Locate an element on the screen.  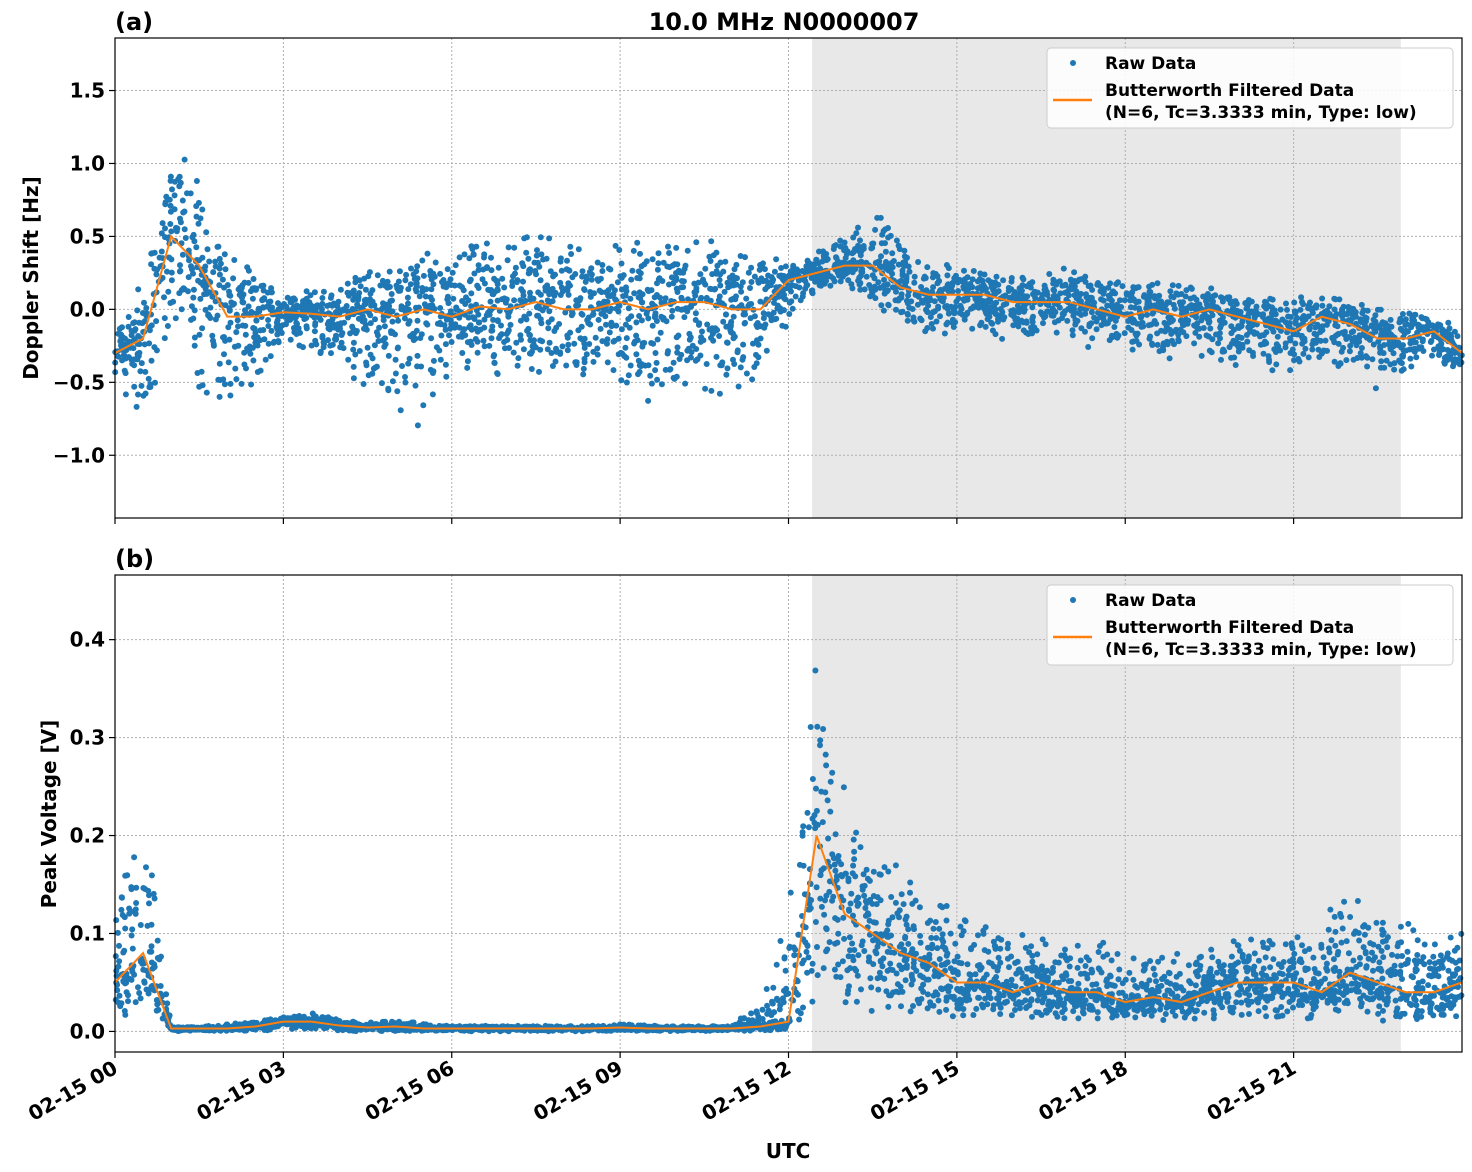
legend-filtered-params: (N=6, Tc=3.3333 min, Type: low) is located at coordinates (1261, 113).